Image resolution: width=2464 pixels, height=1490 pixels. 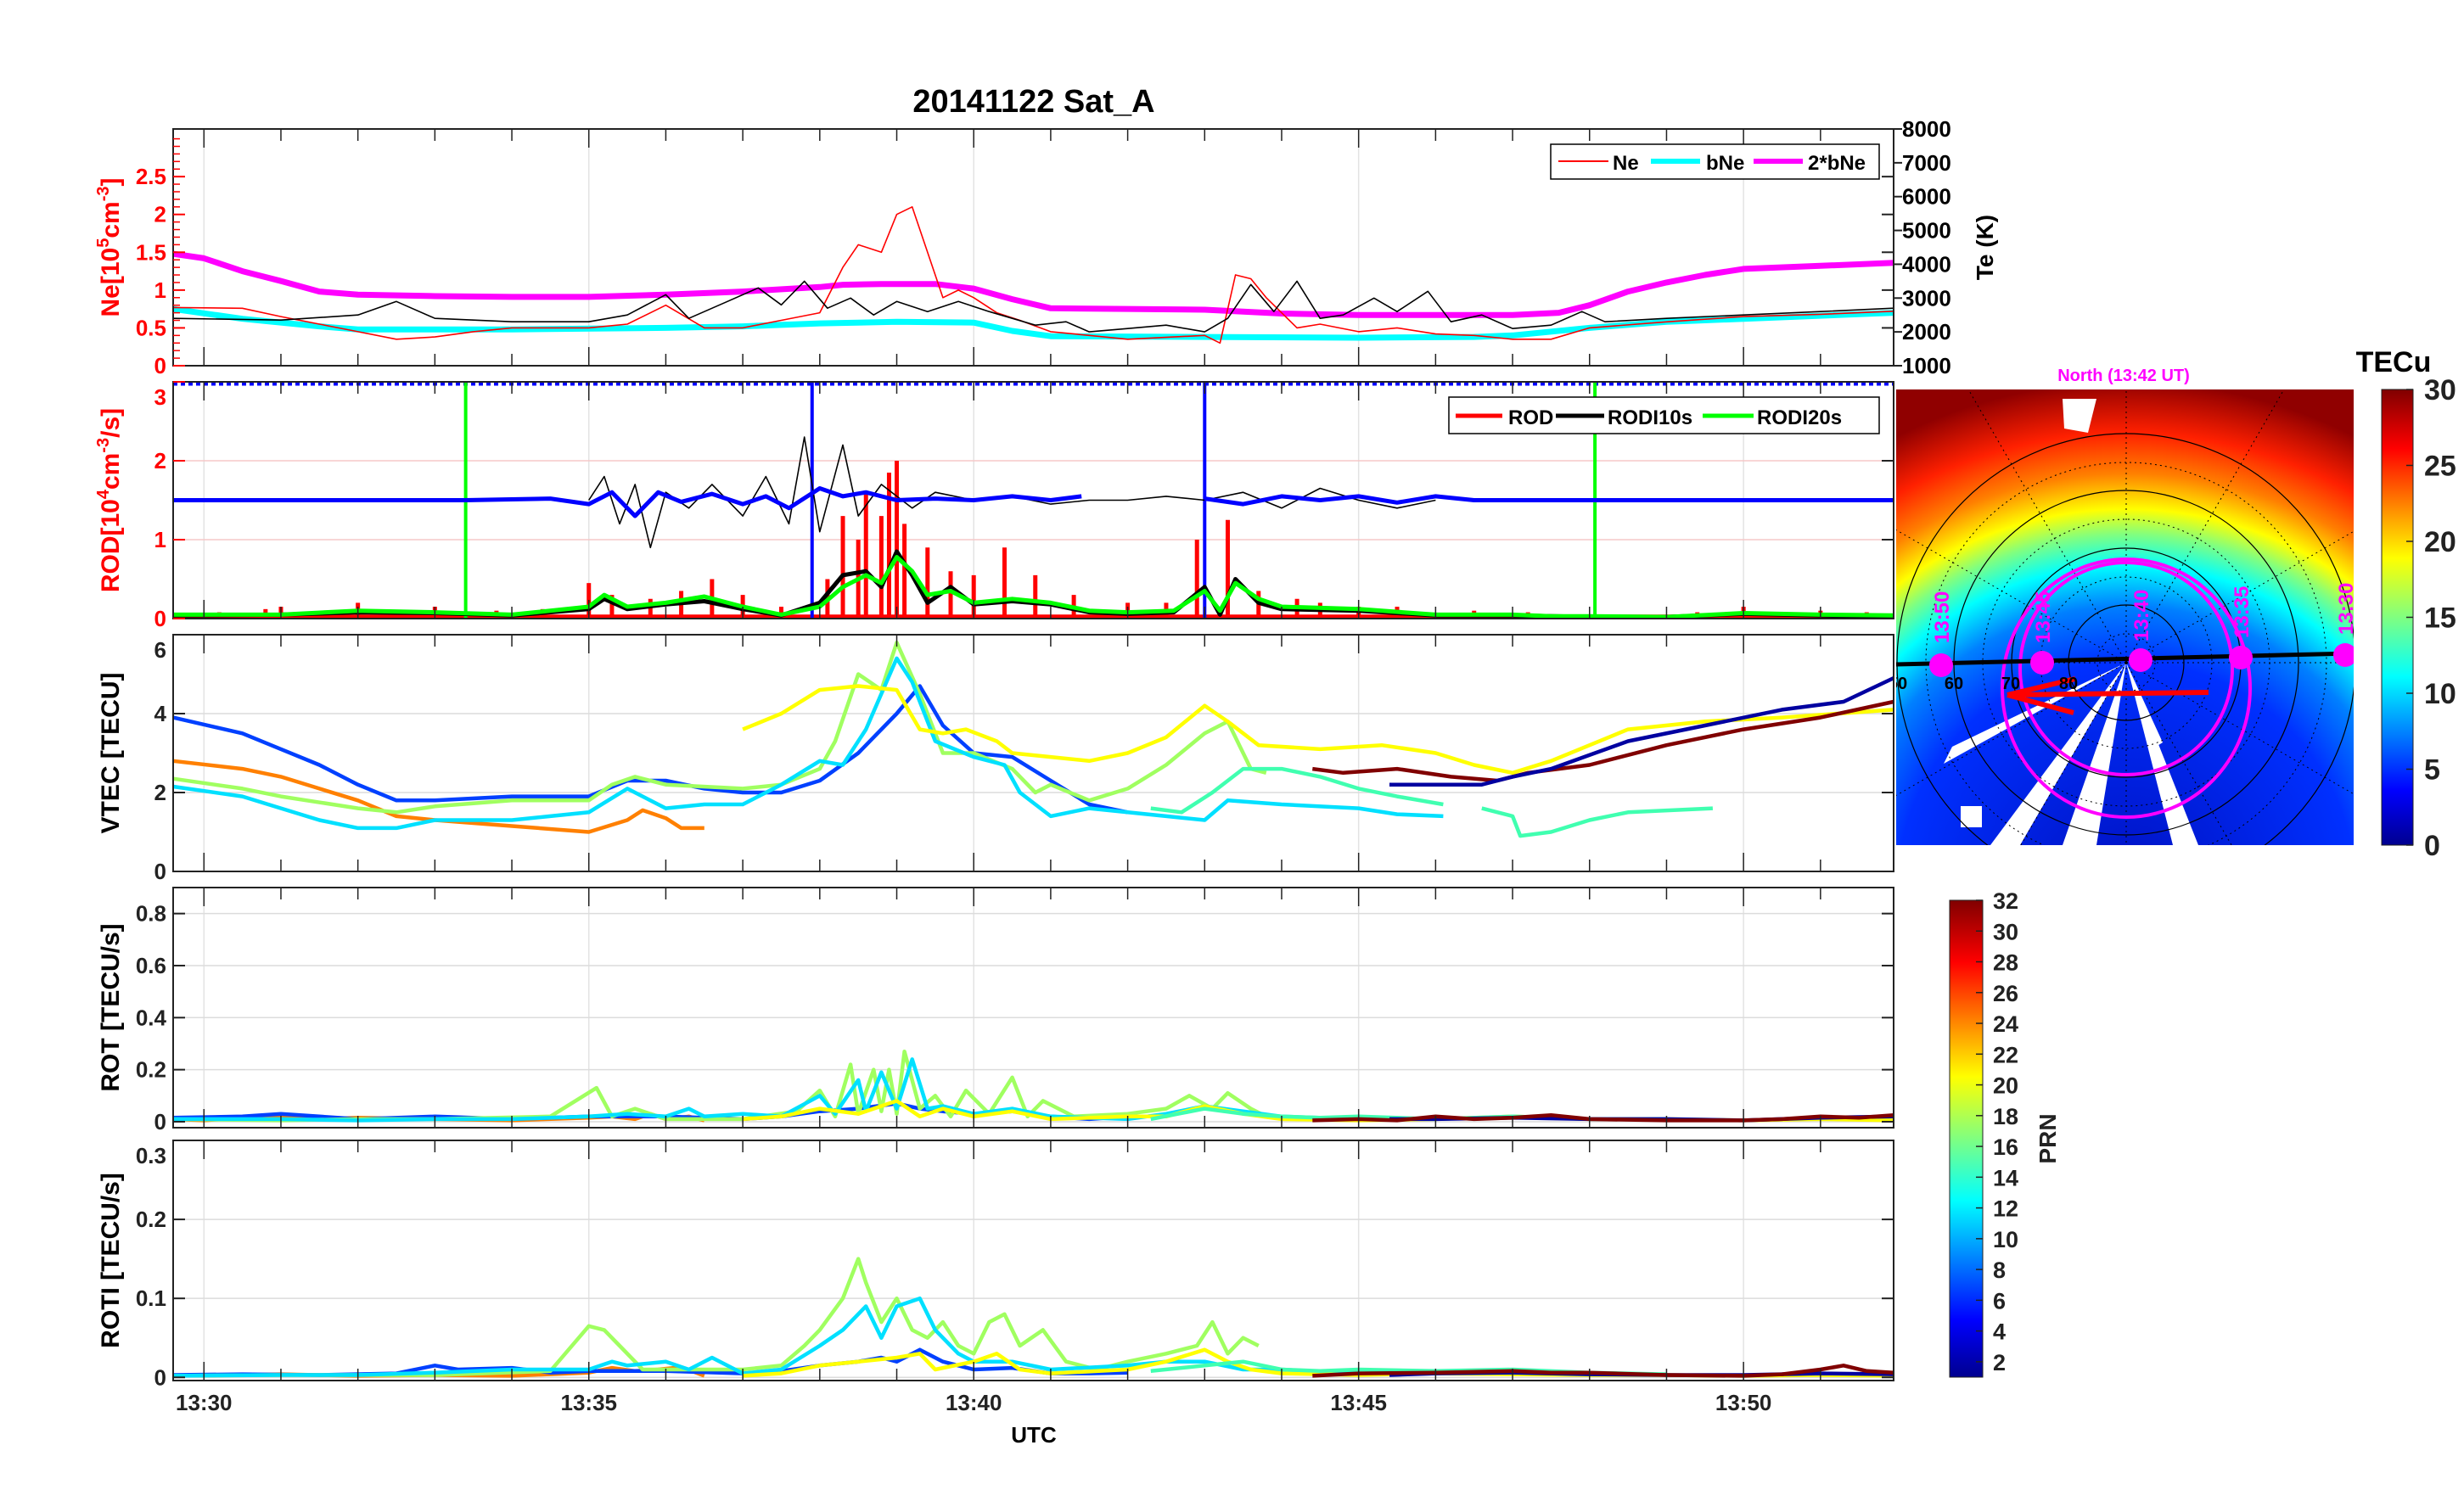 What do you see at coordinates (1358, 1402) in the screenshot?
I see `x-tick-label: 13:45` at bounding box center [1358, 1402].